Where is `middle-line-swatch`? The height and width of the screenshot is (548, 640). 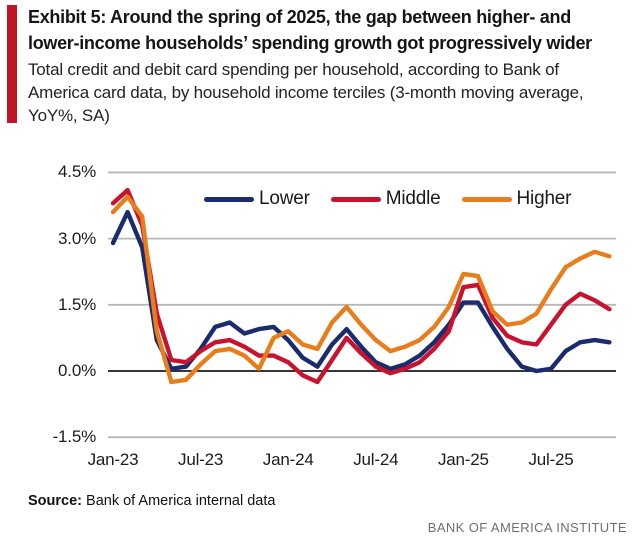 middle-line-swatch is located at coordinates (355, 199).